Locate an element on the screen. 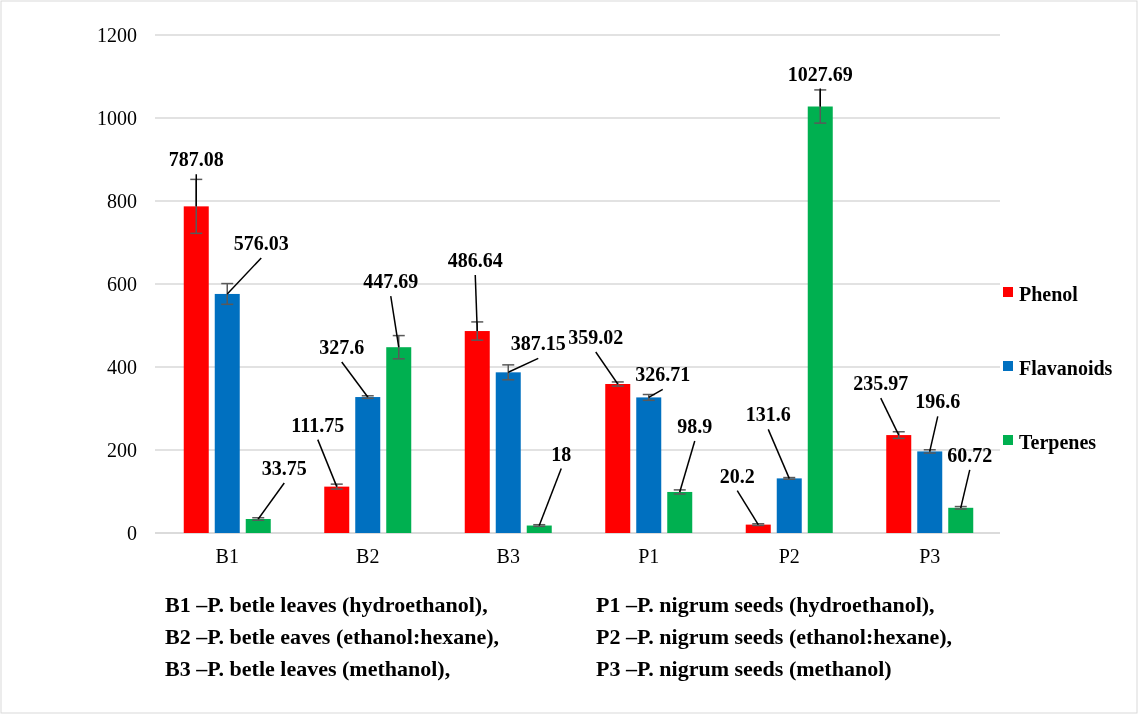 The image size is (1146, 722). data-label: 111.75 is located at coordinates (318, 424).